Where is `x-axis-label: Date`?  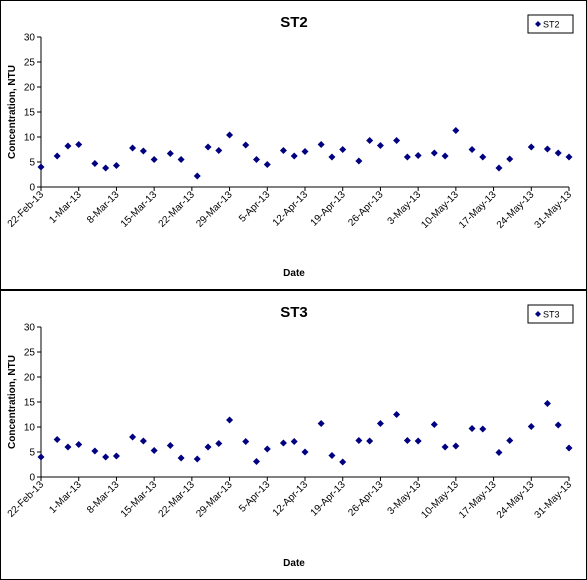
x-axis-label: Date is located at coordinates (294, 563).